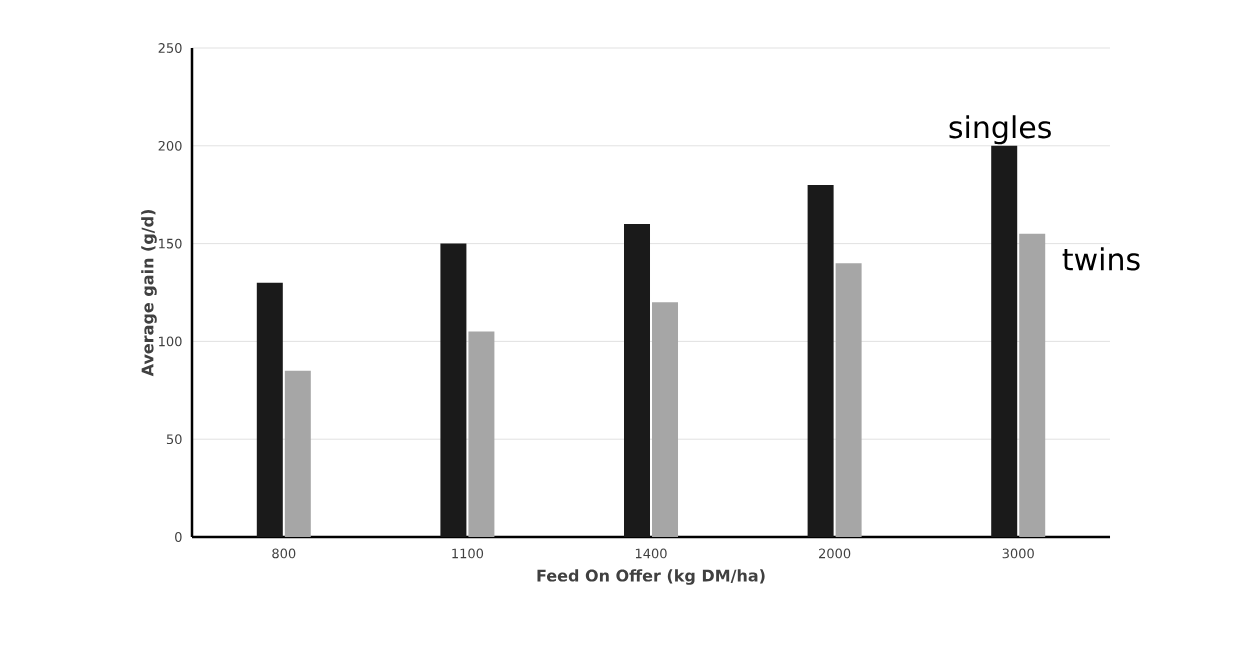 The height and width of the screenshot is (659, 1253). What do you see at coordinates (468, 553) in the screenshot?
I see `x-tick-label: 1100` at bounding box center [468, 553].